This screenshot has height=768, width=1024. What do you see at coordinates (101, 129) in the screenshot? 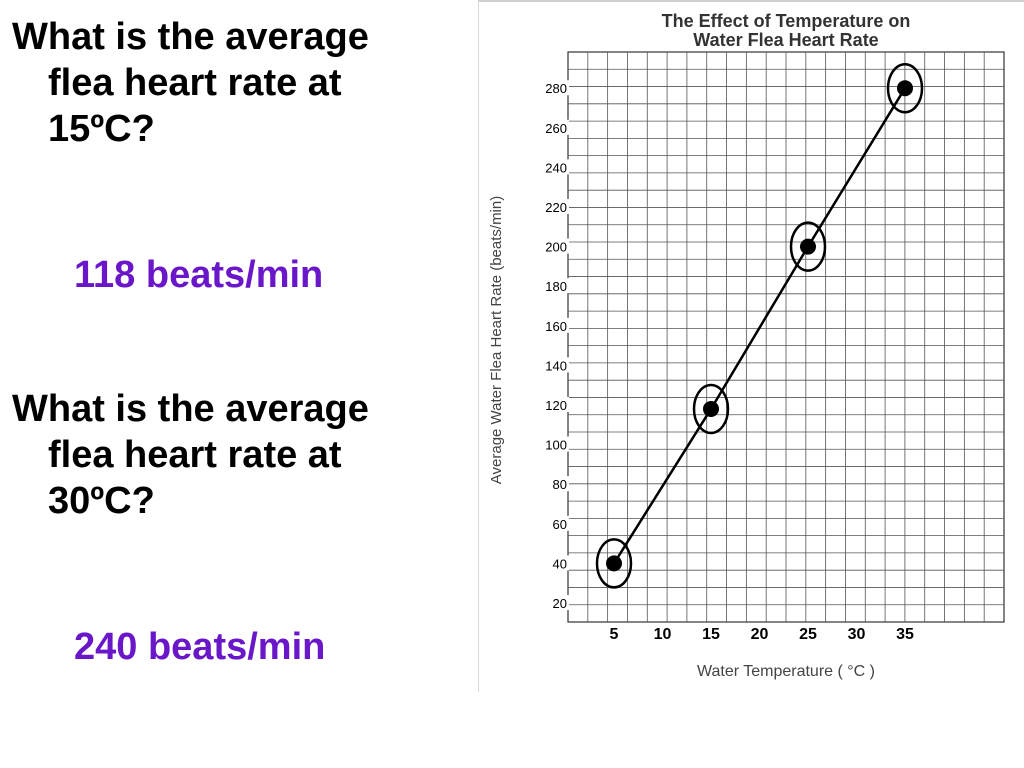
I see `question-1-line-3: 15ºC?` at bounding box center [101, 129].